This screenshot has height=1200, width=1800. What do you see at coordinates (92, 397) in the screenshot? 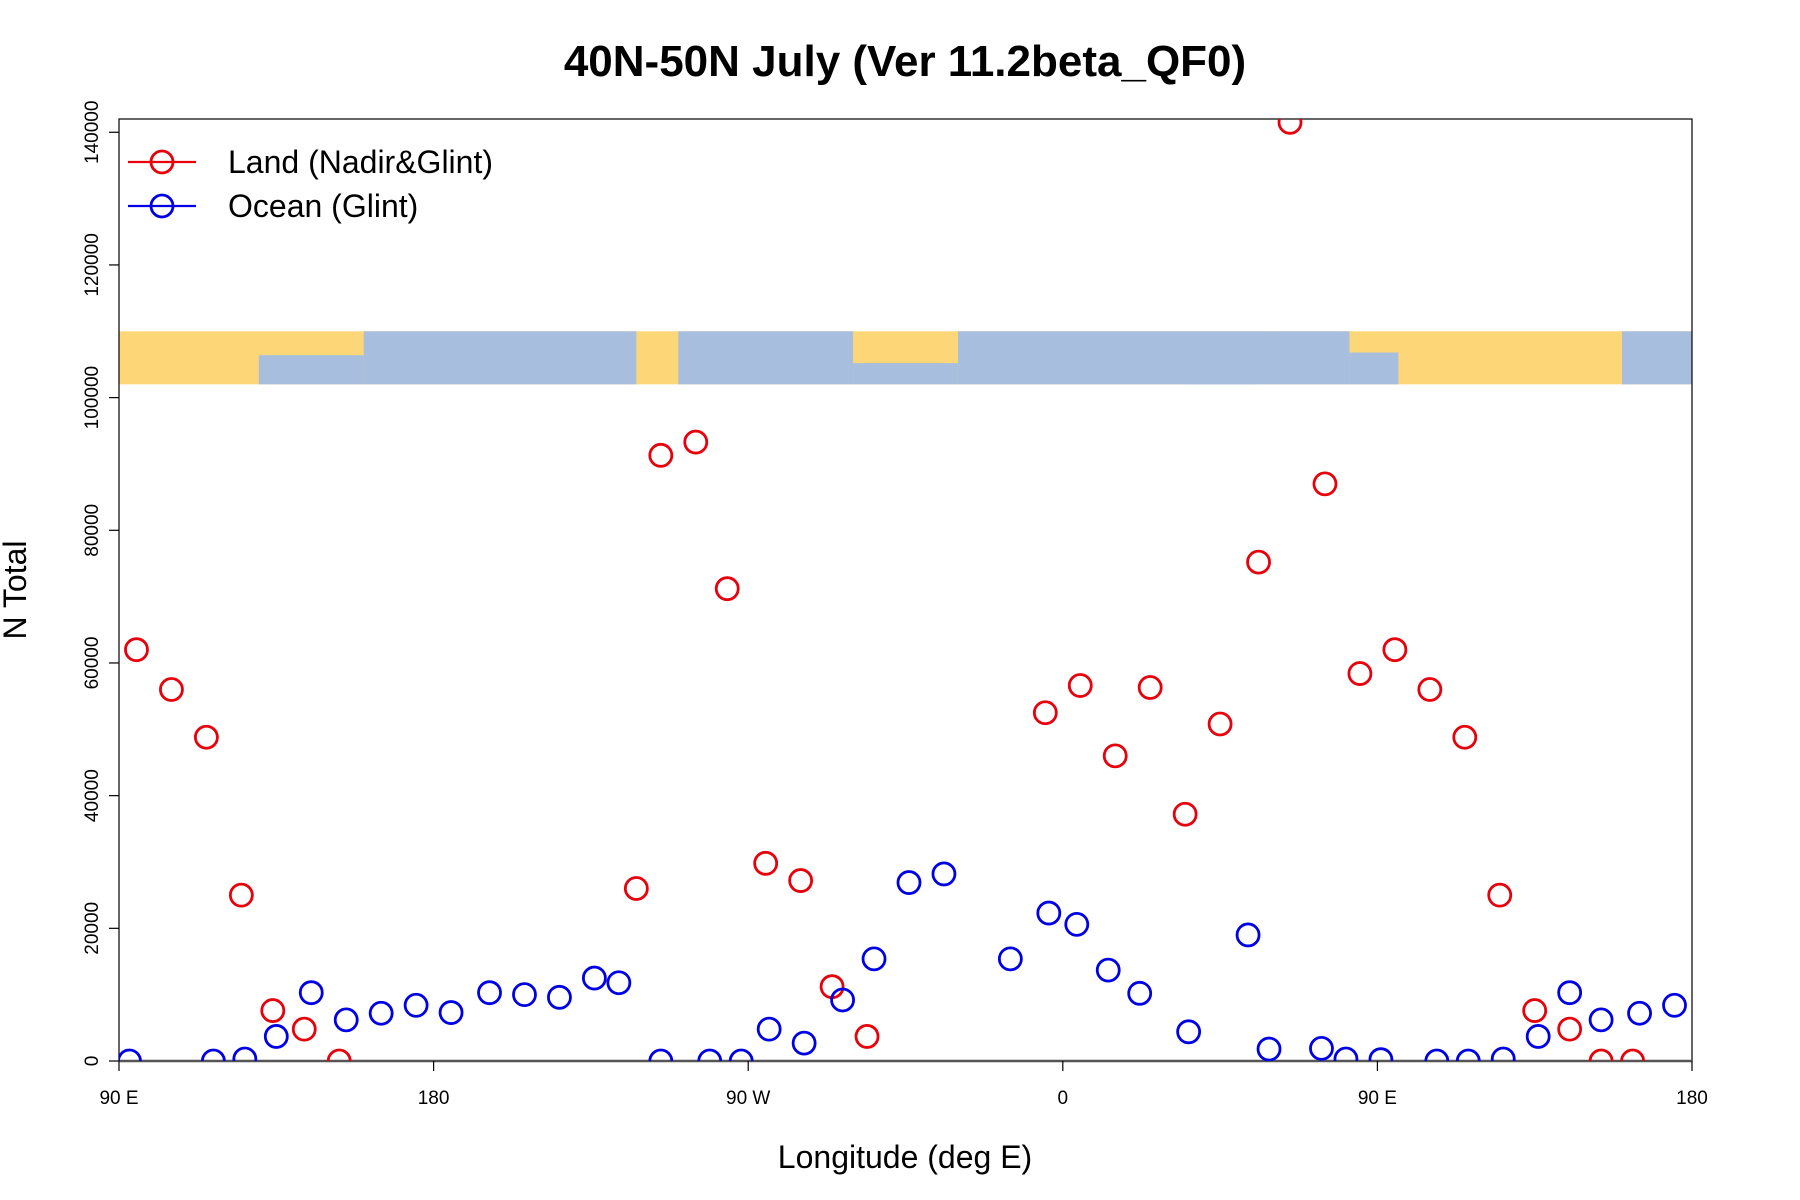
I see `y-tick-label: 100000` at bounding box center [92, 397].